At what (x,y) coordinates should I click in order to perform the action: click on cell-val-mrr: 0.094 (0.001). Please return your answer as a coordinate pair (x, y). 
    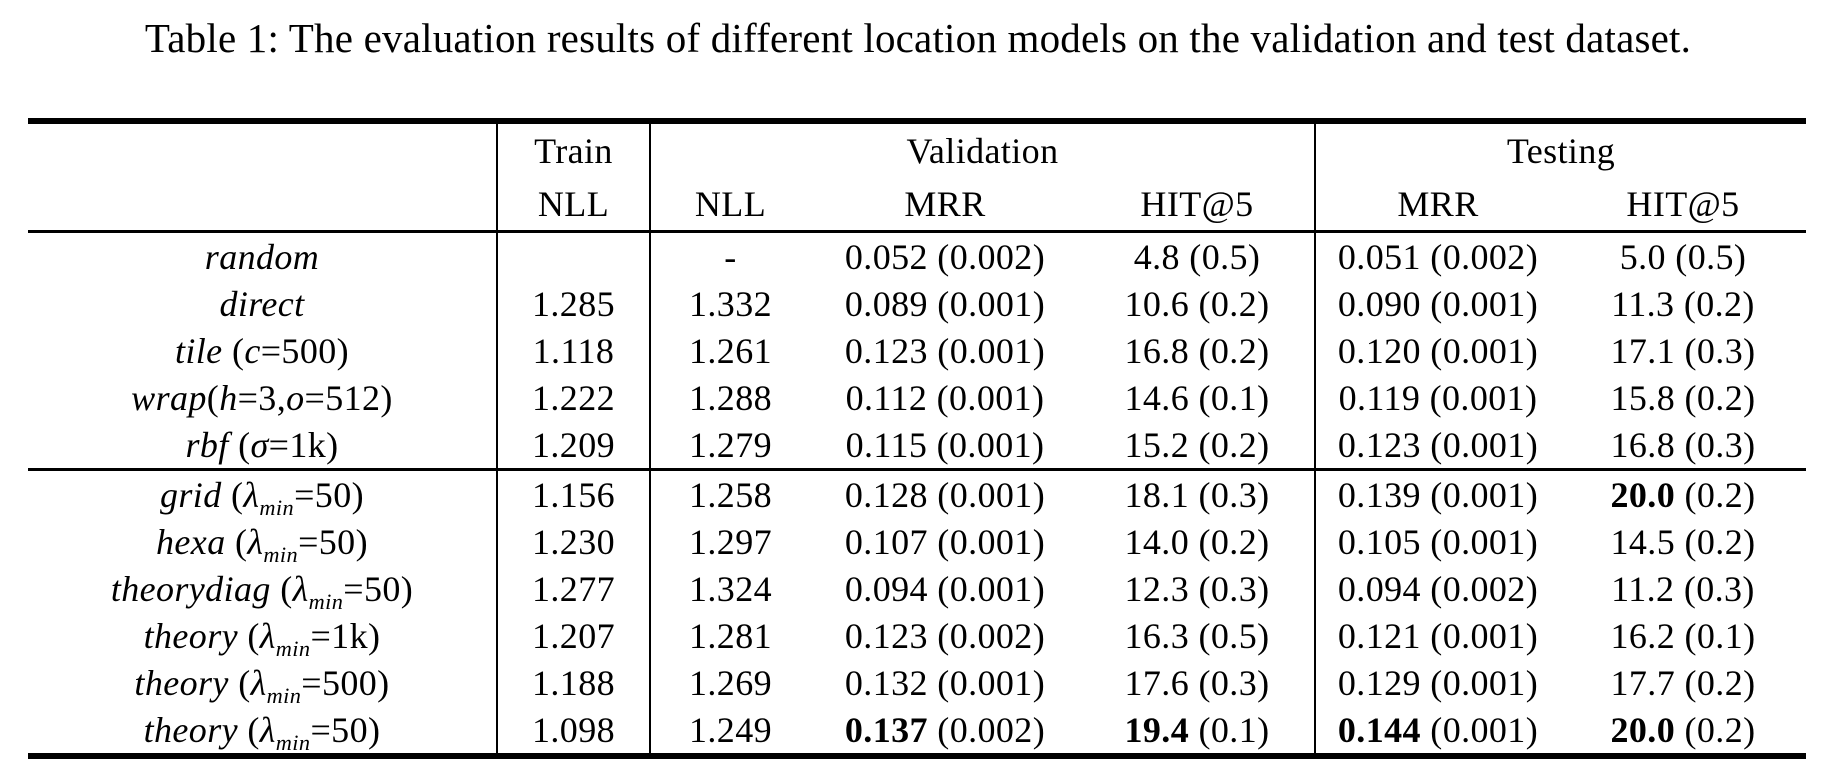
    Looking at the image, I should click on (945, 588).